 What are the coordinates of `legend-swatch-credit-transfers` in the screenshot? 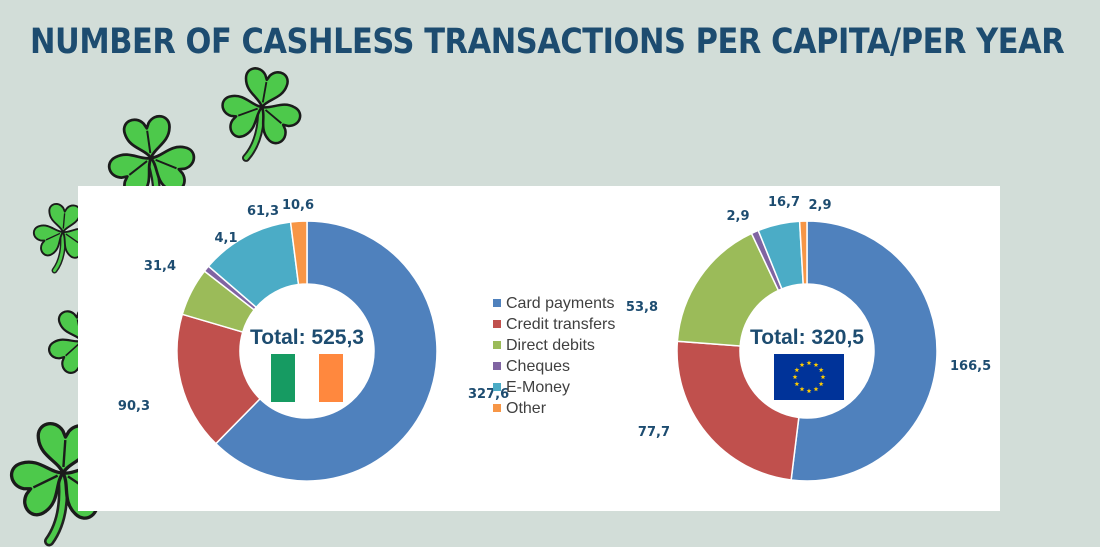 It's located at (497, 324).